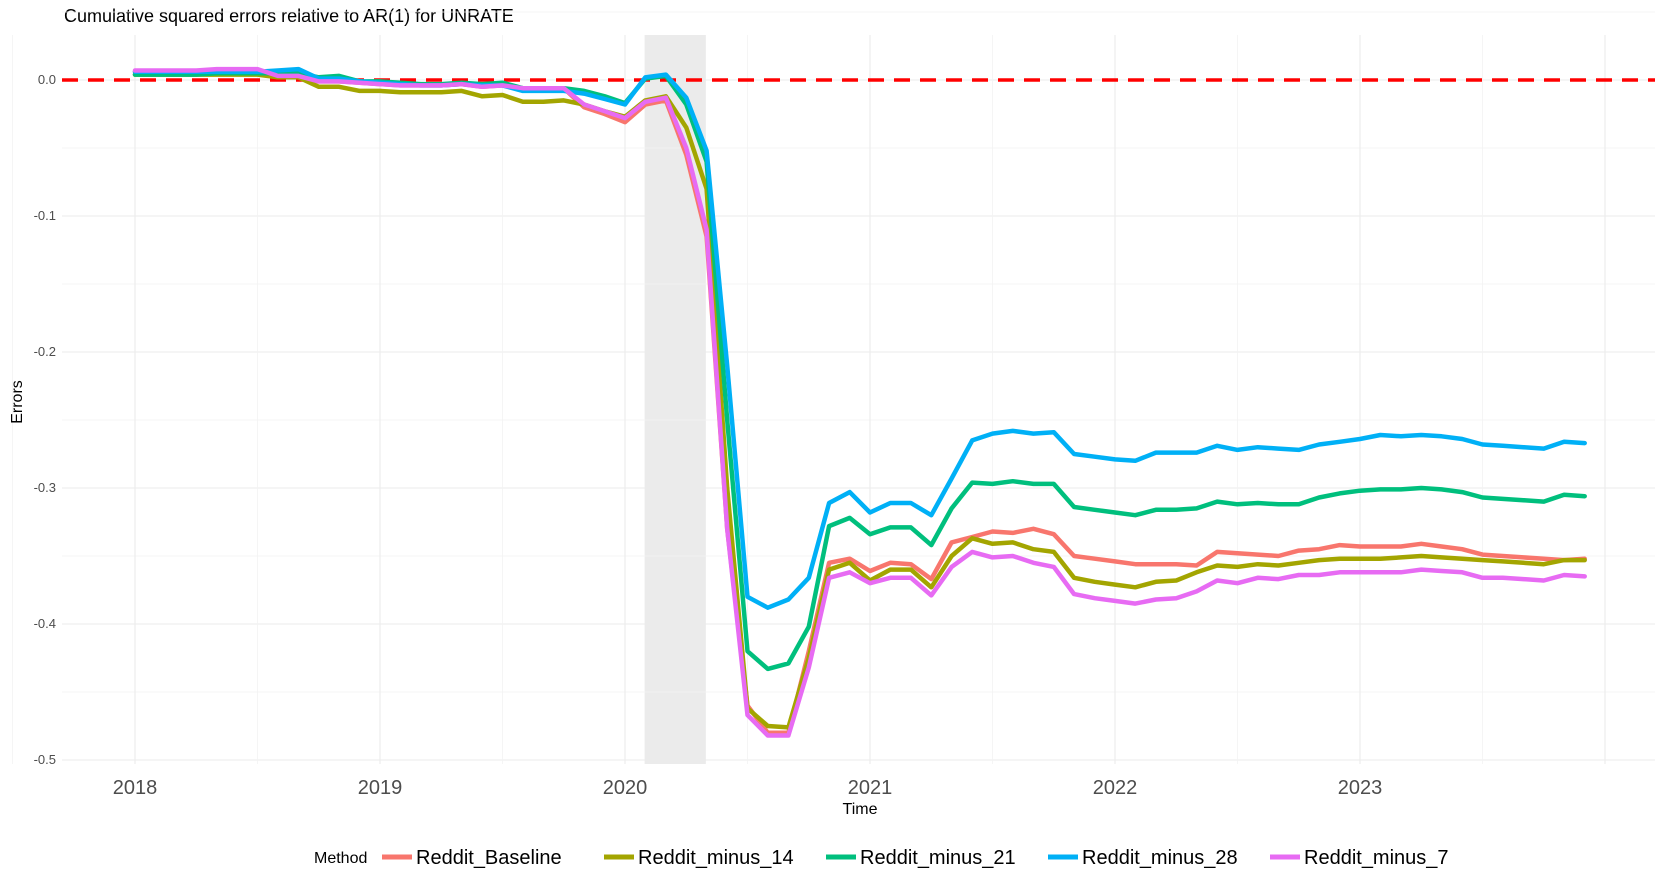 The height and width of the screenshot is (886, 1661). Describe the element at coordinates (380, 788) in the screenshot. I see `x-tick-label: 2019` at that location.